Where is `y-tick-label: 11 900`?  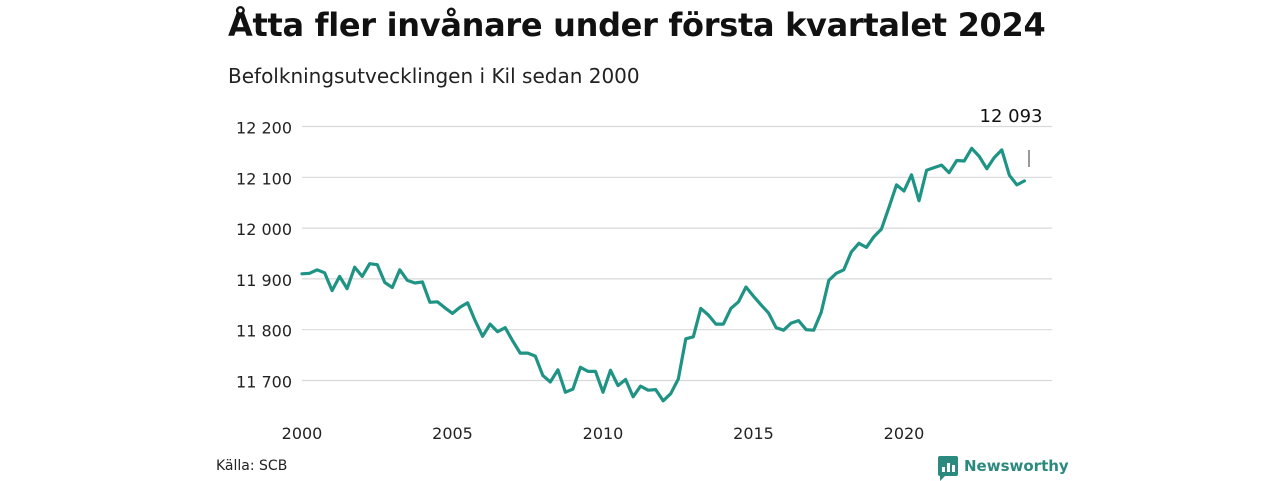
y-tick-label: 11 900 is located at coordinates (264, 280).